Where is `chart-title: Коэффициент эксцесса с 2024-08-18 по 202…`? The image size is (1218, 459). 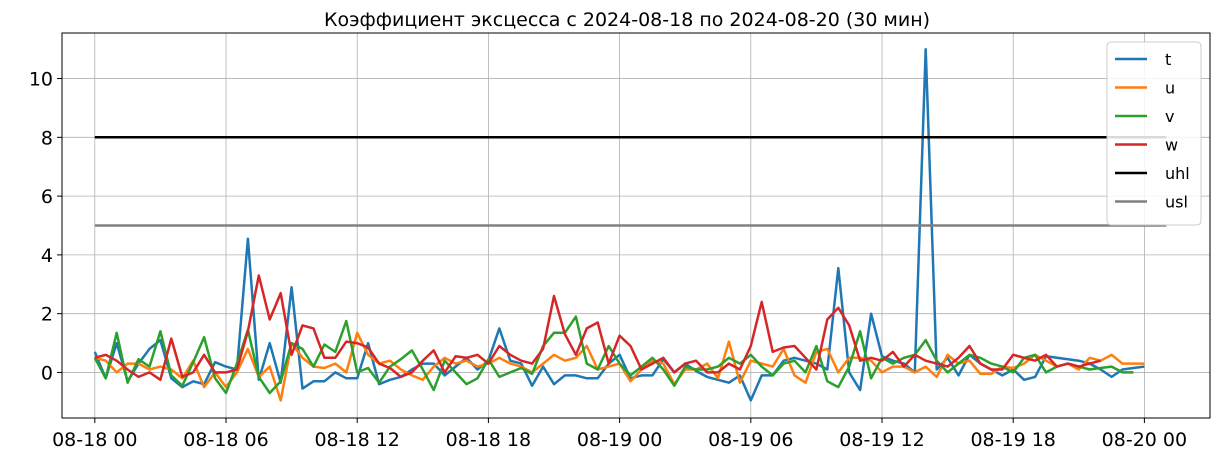 chart-title: Коэффициент эксцесса с 2024-08-18 по 202… is located at coordinates (627, 20).